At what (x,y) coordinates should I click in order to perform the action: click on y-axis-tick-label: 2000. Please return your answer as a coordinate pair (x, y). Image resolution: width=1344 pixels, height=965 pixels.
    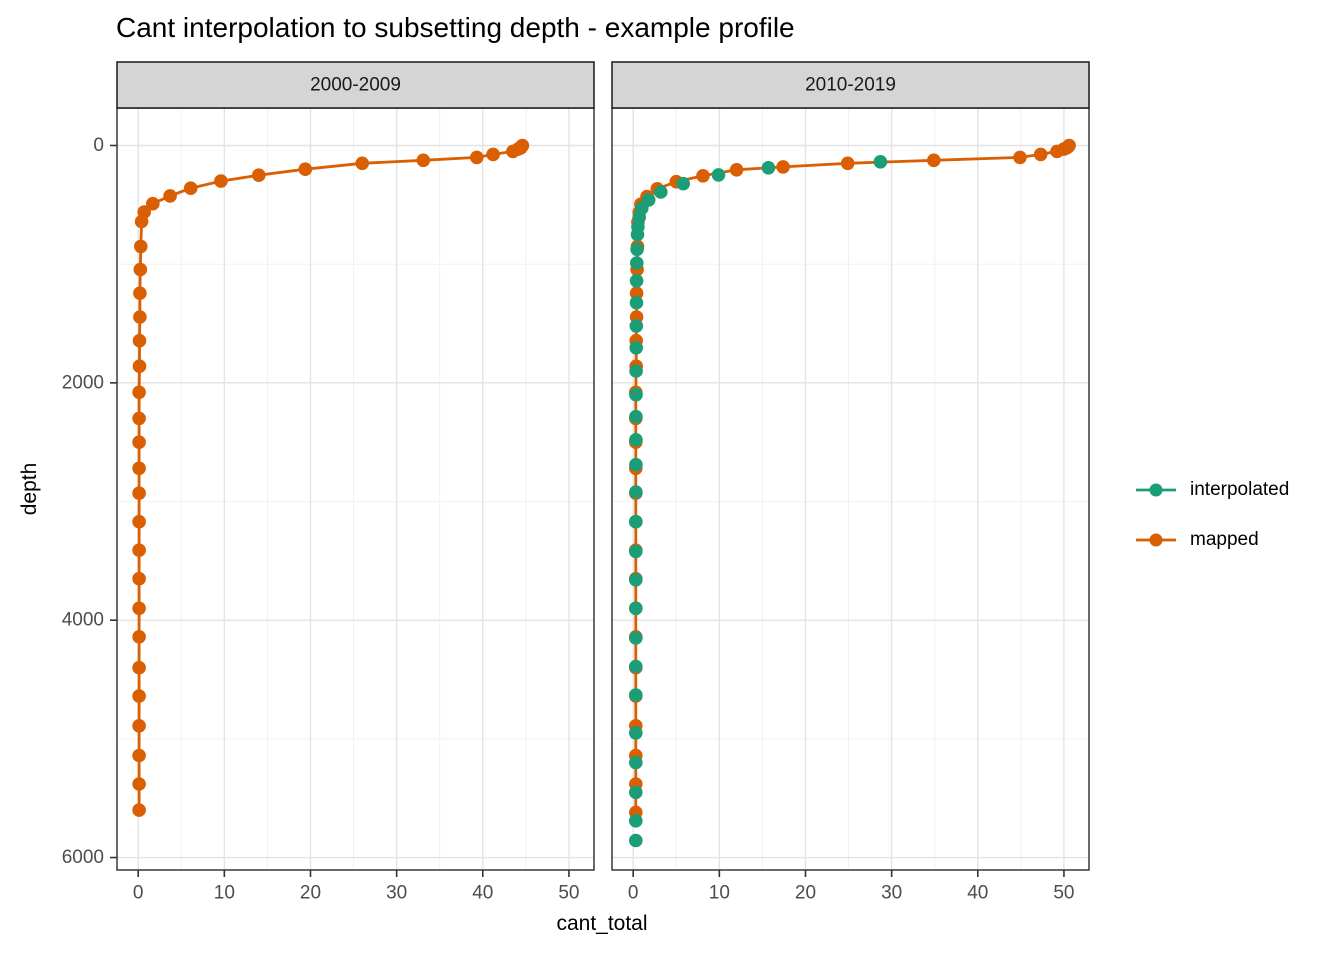
    Looking at the image, I should click on (83, 382).